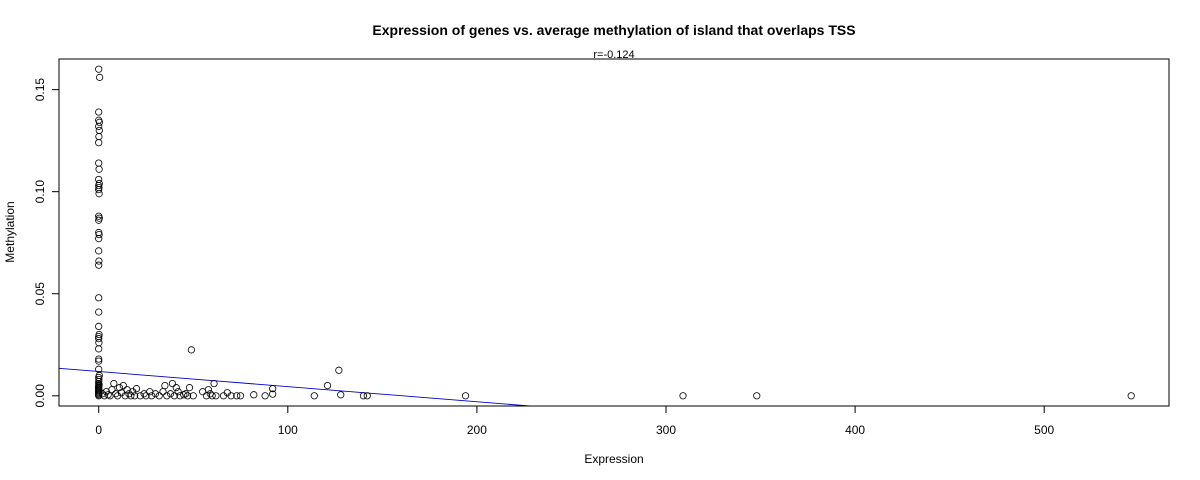 The width and height of the screenshot is (1200, 480). Describe the element at coordinates (613, 55) in the screenshot. I see `chart-subtitle: r=-0.124` at that location.